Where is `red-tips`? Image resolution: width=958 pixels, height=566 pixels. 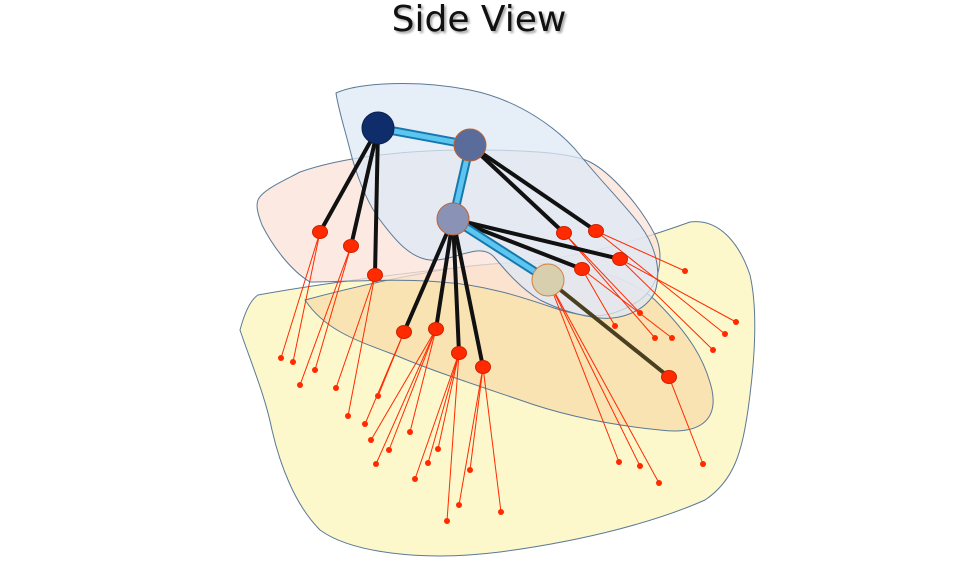
red-tips is located at coordinates (494, 304).